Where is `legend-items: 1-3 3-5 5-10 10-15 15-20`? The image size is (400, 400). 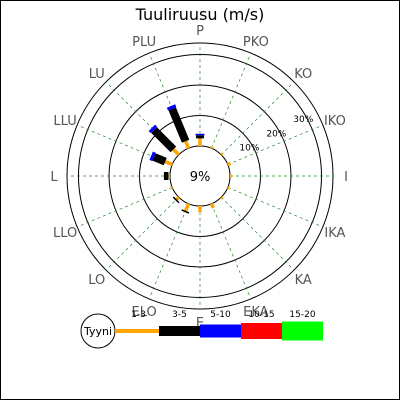
legend-items: 1-3 3-5 5-10 10-15 15-20 is located at coordinates (219, 325).